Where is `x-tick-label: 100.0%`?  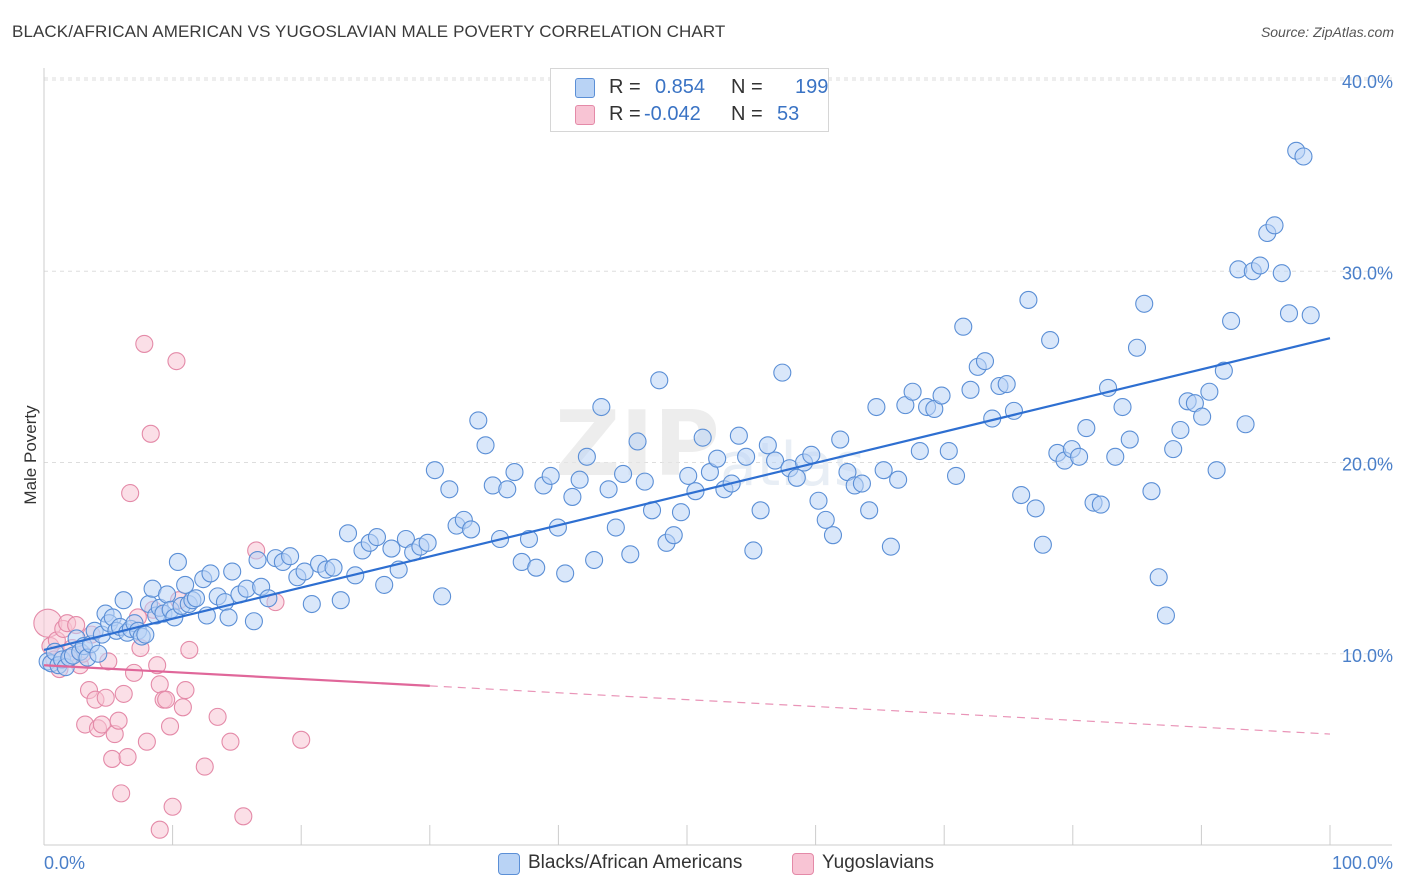 x-tick-label: 100.0% is located at coordinates (1362, 863).